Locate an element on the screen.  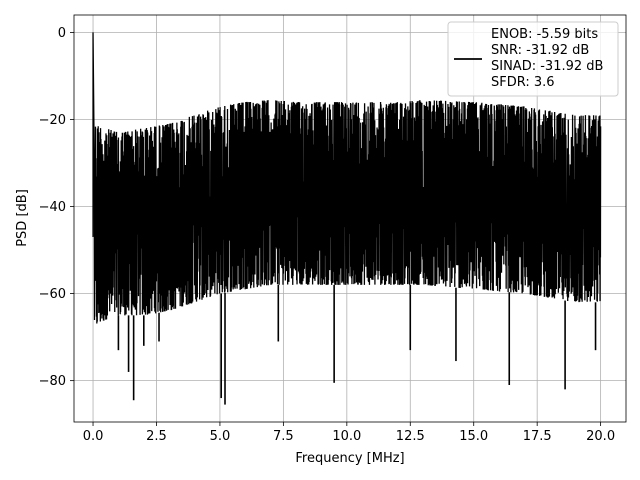
legend-box is located at coordinates (533, 59).